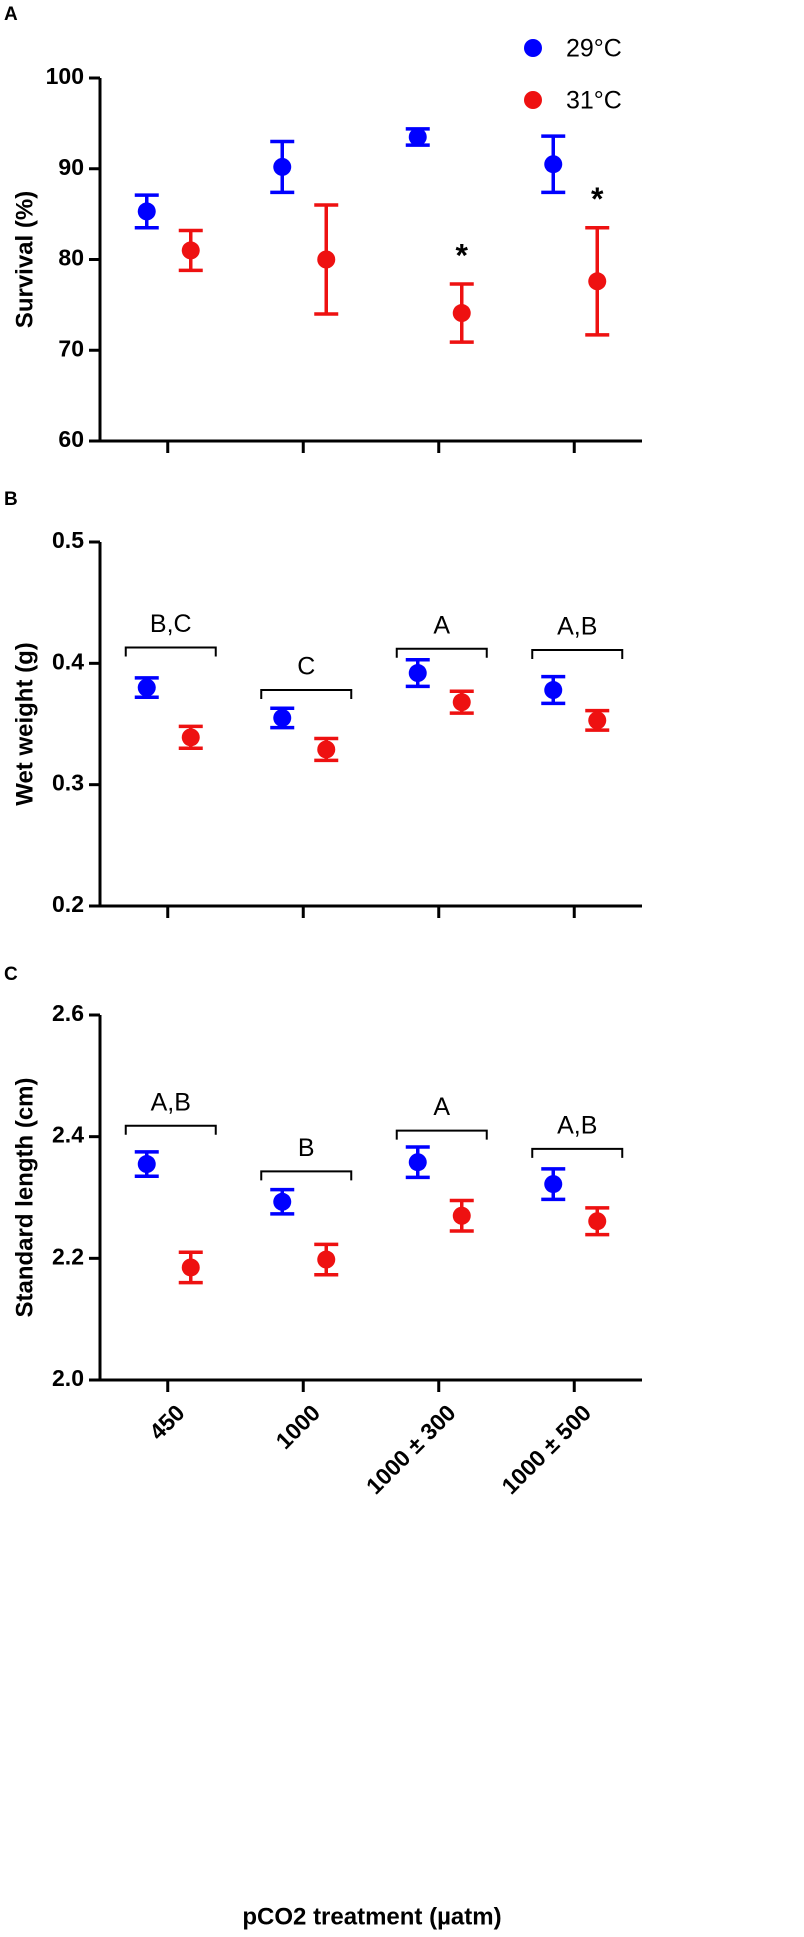 This screenshot has height=1937, width=804. Describe the element at coordinates (71, 439) in the screenshot. I see `y-tick-label: 60` at that location.